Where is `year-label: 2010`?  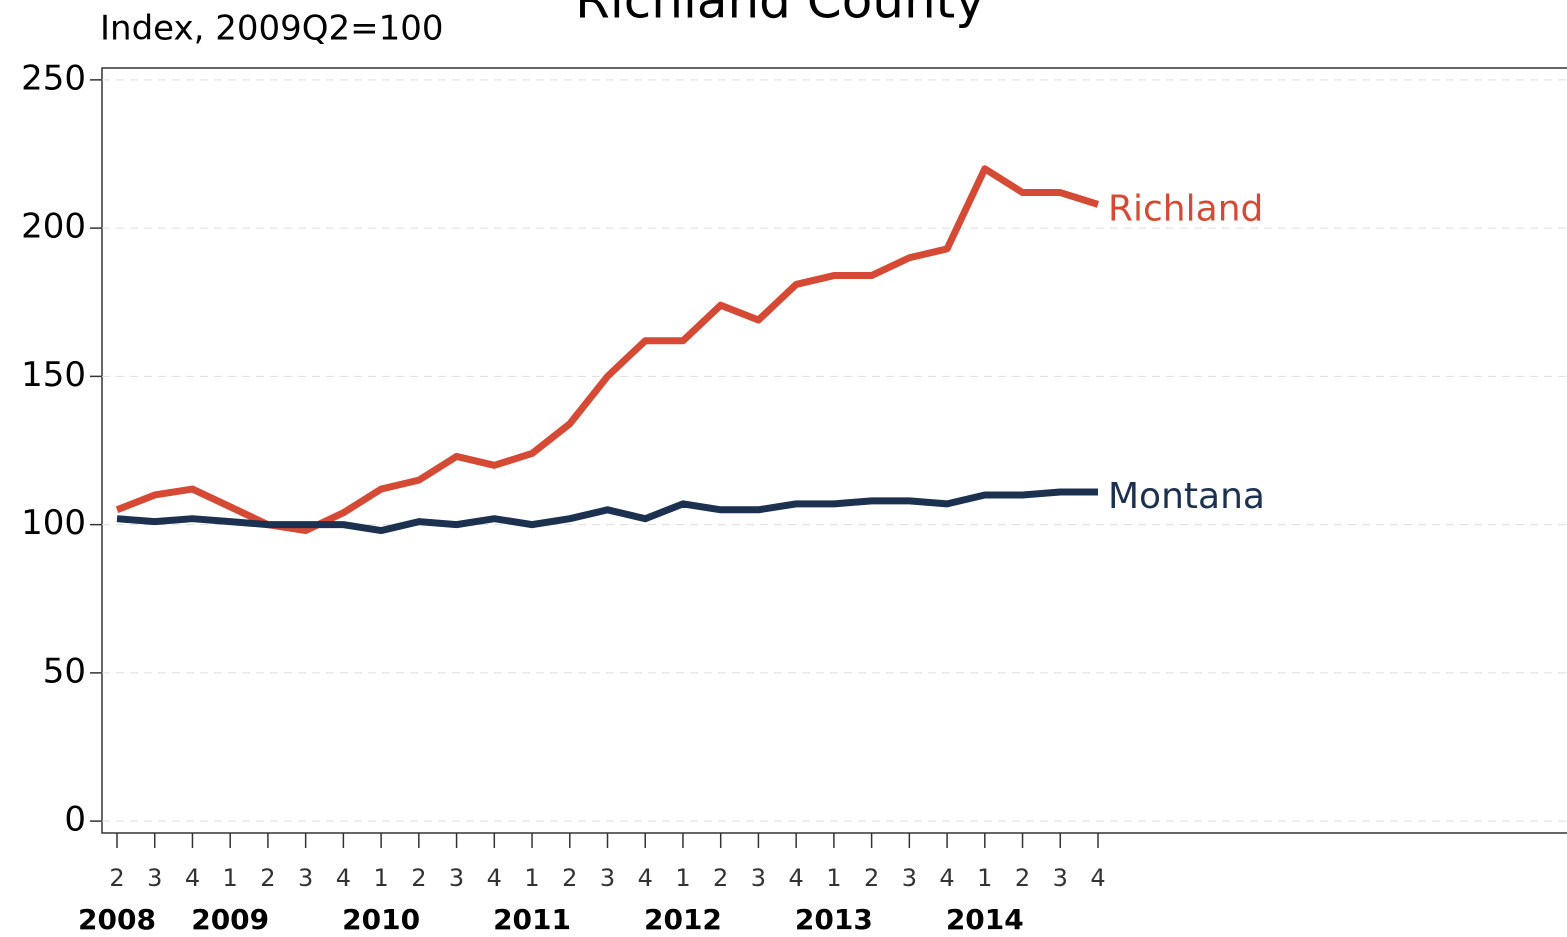 year-label: 2010 is located at coordinates (381, 919).